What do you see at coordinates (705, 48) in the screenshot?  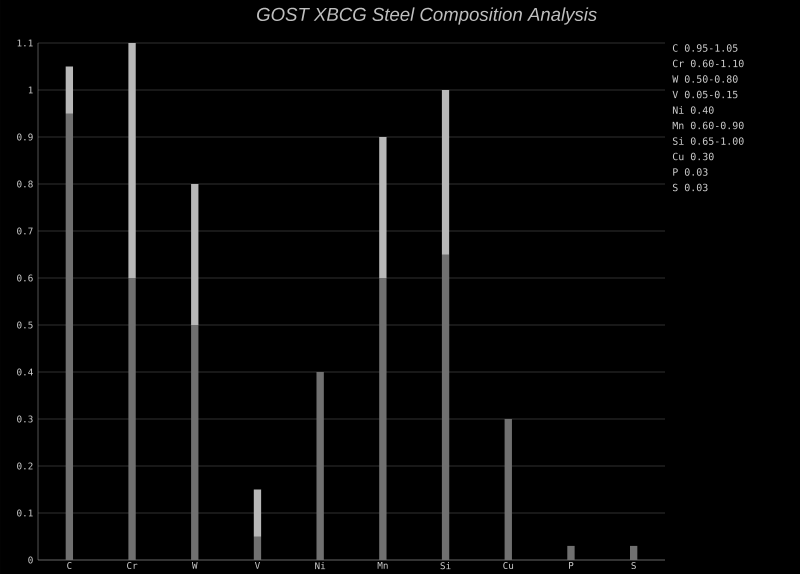 I see `text: C 0.95-1.05` at bounding box center [705, 48].